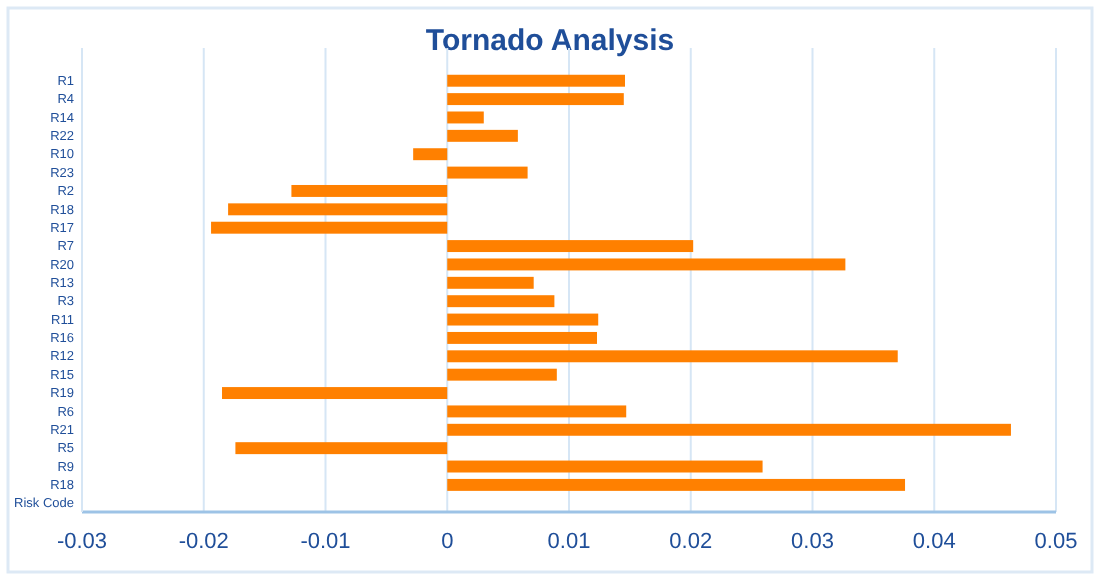 The image size is (1100, 580). I want to click on x-tick-label: 0.02, so click(691, 541).